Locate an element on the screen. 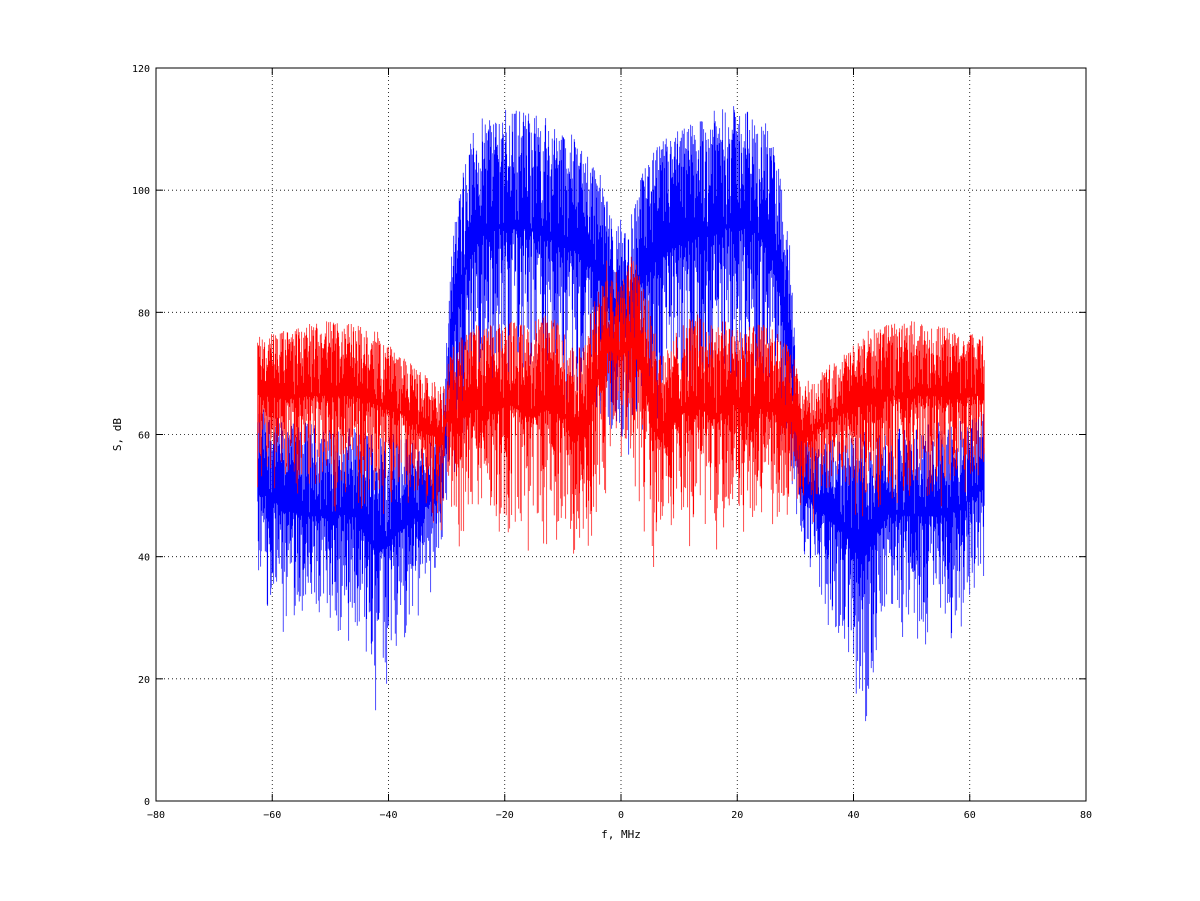 The height and width of the screenshot is (901, 1200). x-axis-label: f, MHz is located at coordinates (621, 834).